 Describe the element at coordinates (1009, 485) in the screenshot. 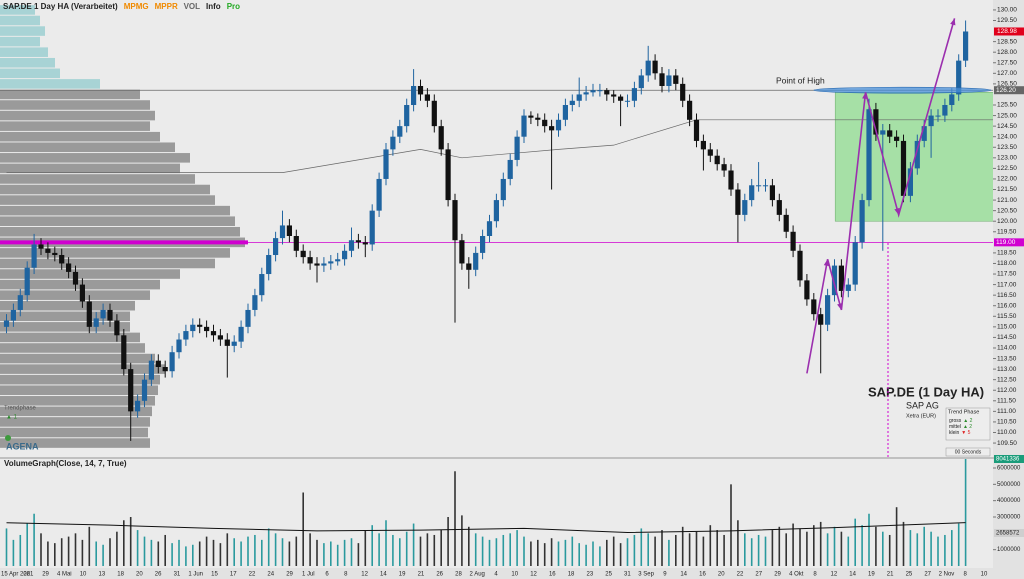

I see `v-tick-label: 5000000` at that location.